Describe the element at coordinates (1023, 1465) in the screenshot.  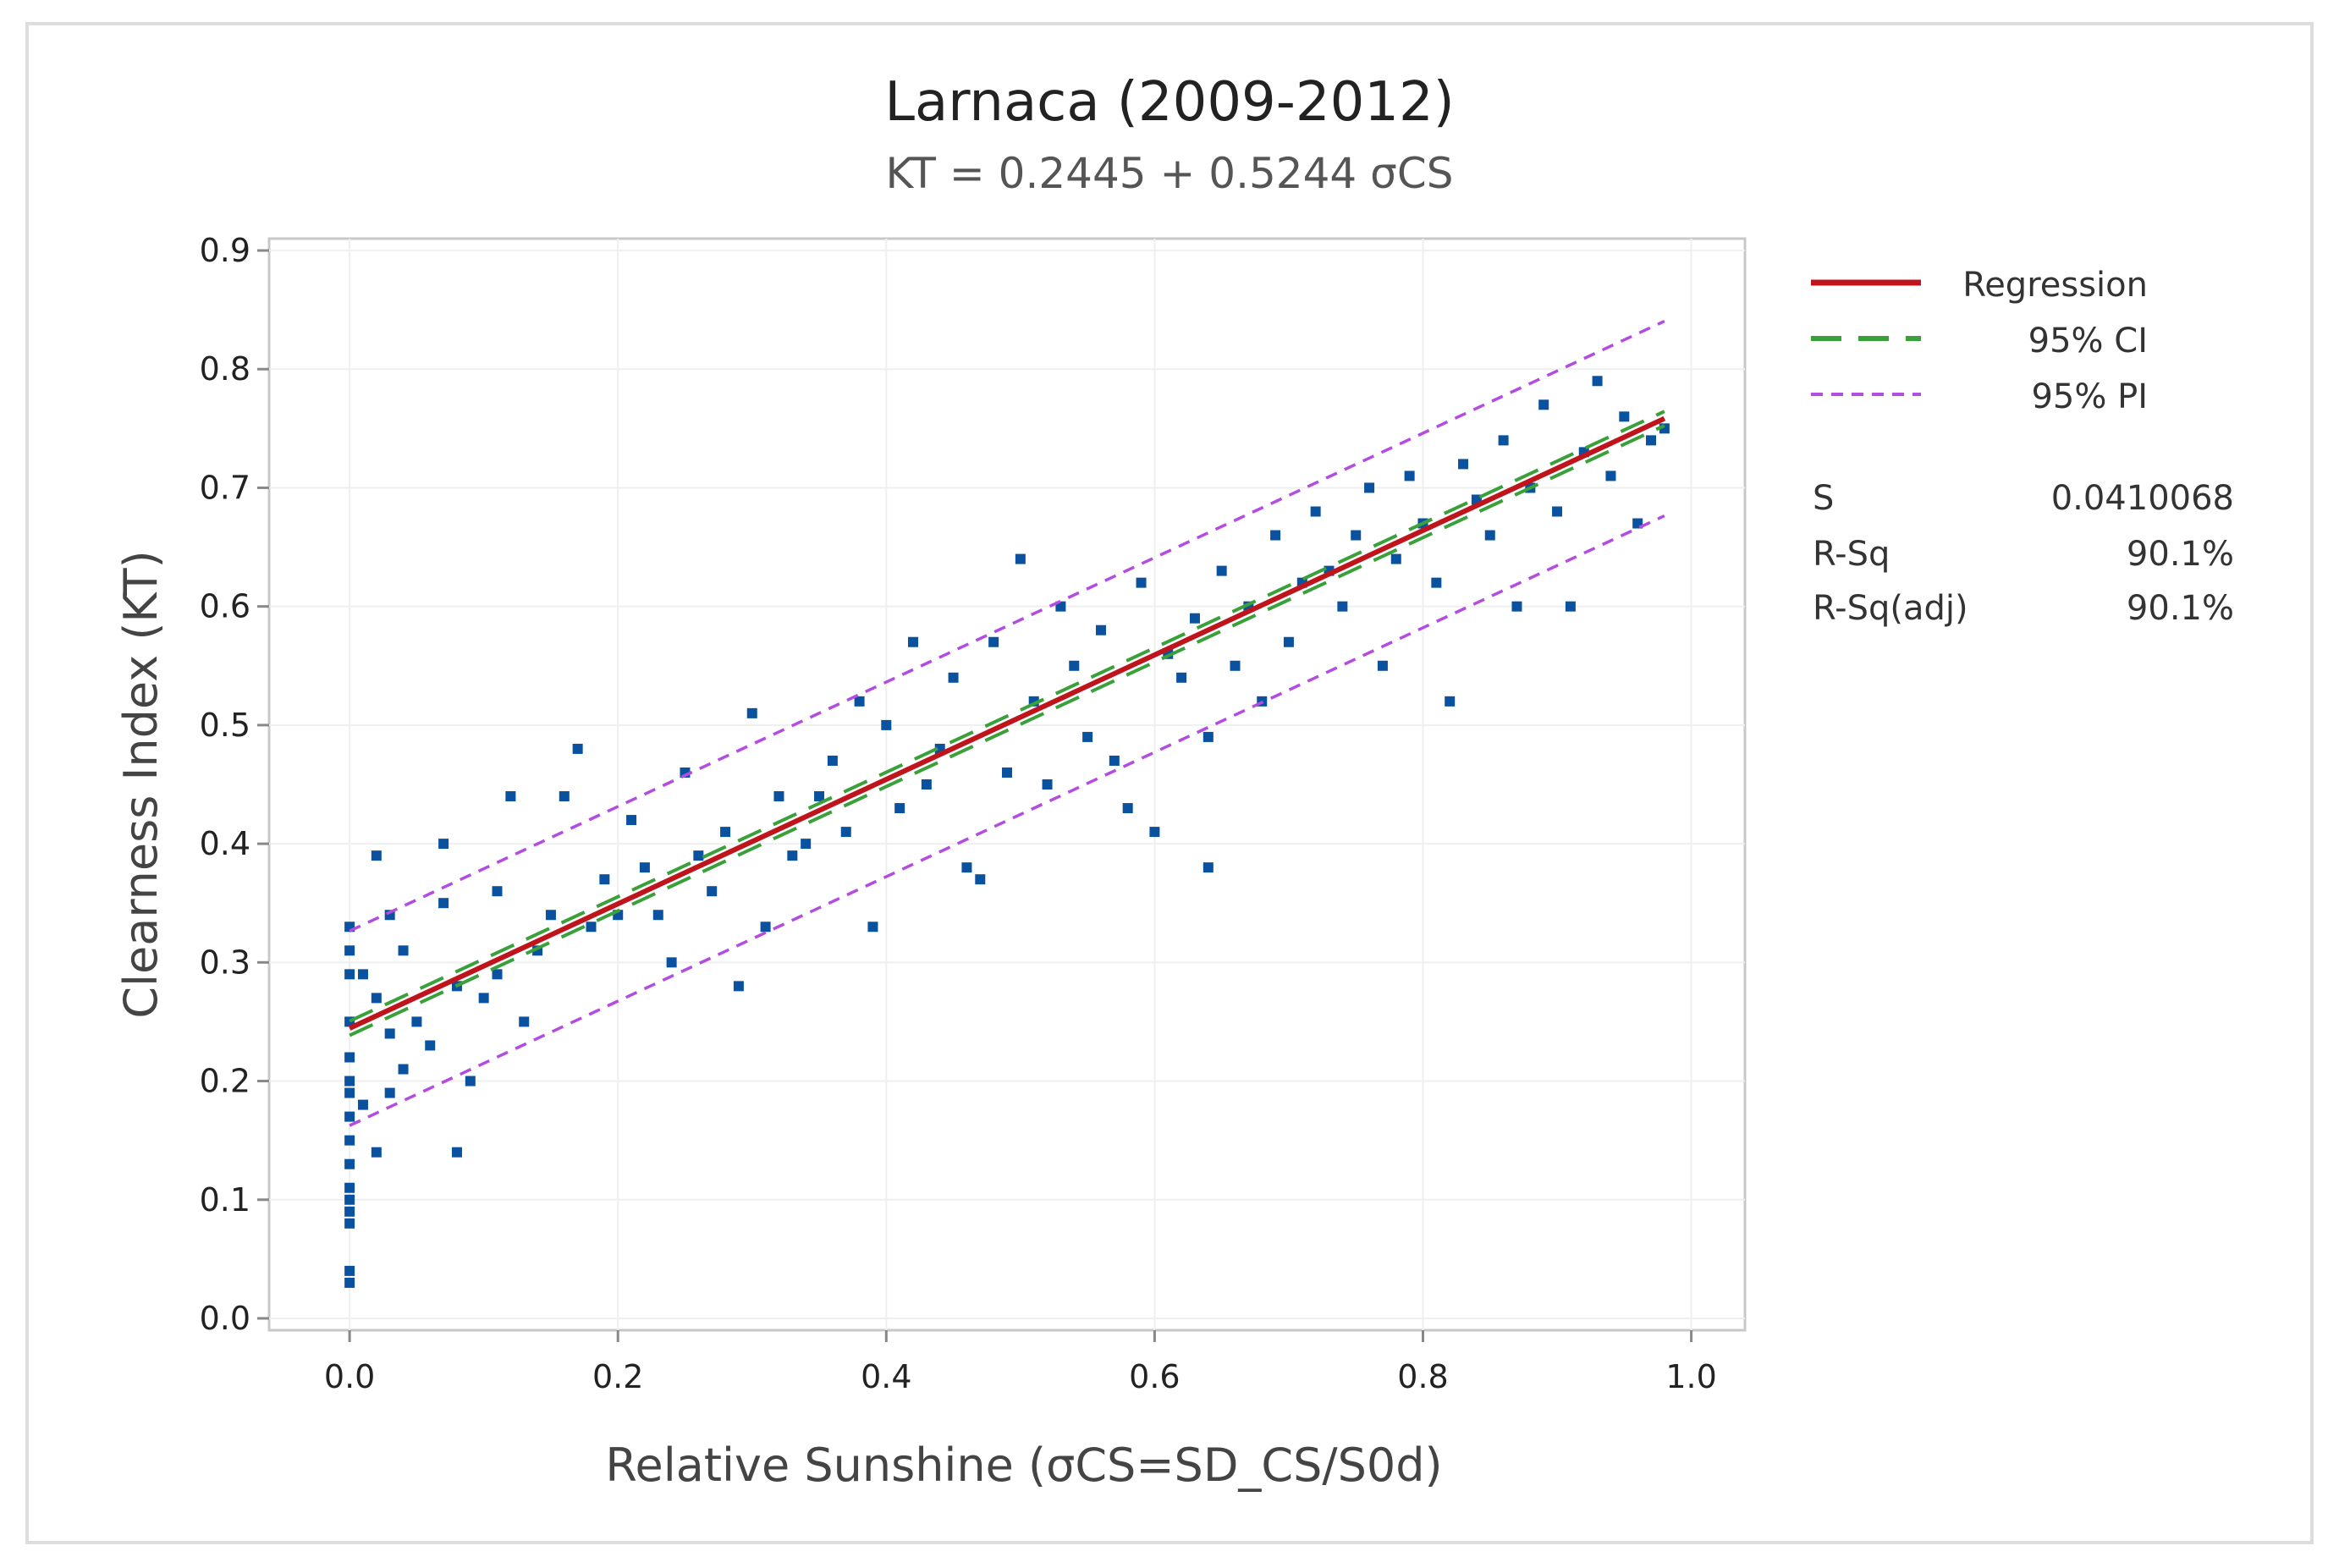
I see `x-axis-label: Relative Sunshine (σCS=SD_CS/S0d)` at that location.